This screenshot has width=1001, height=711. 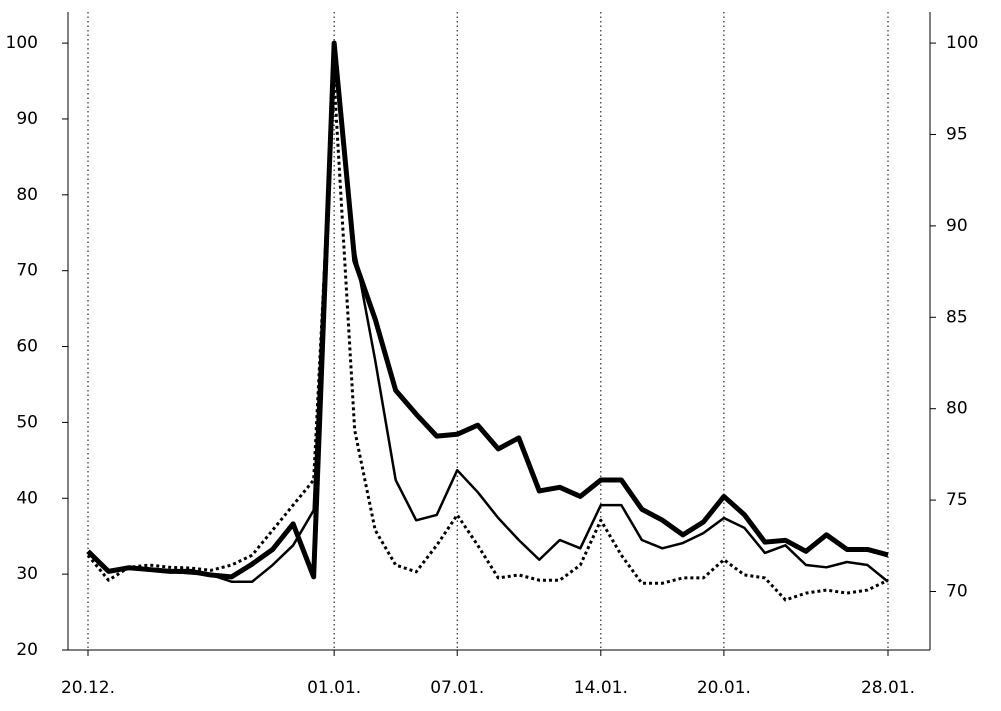 I want to click on y-tick-label: 50, so click(x=27, y=422).